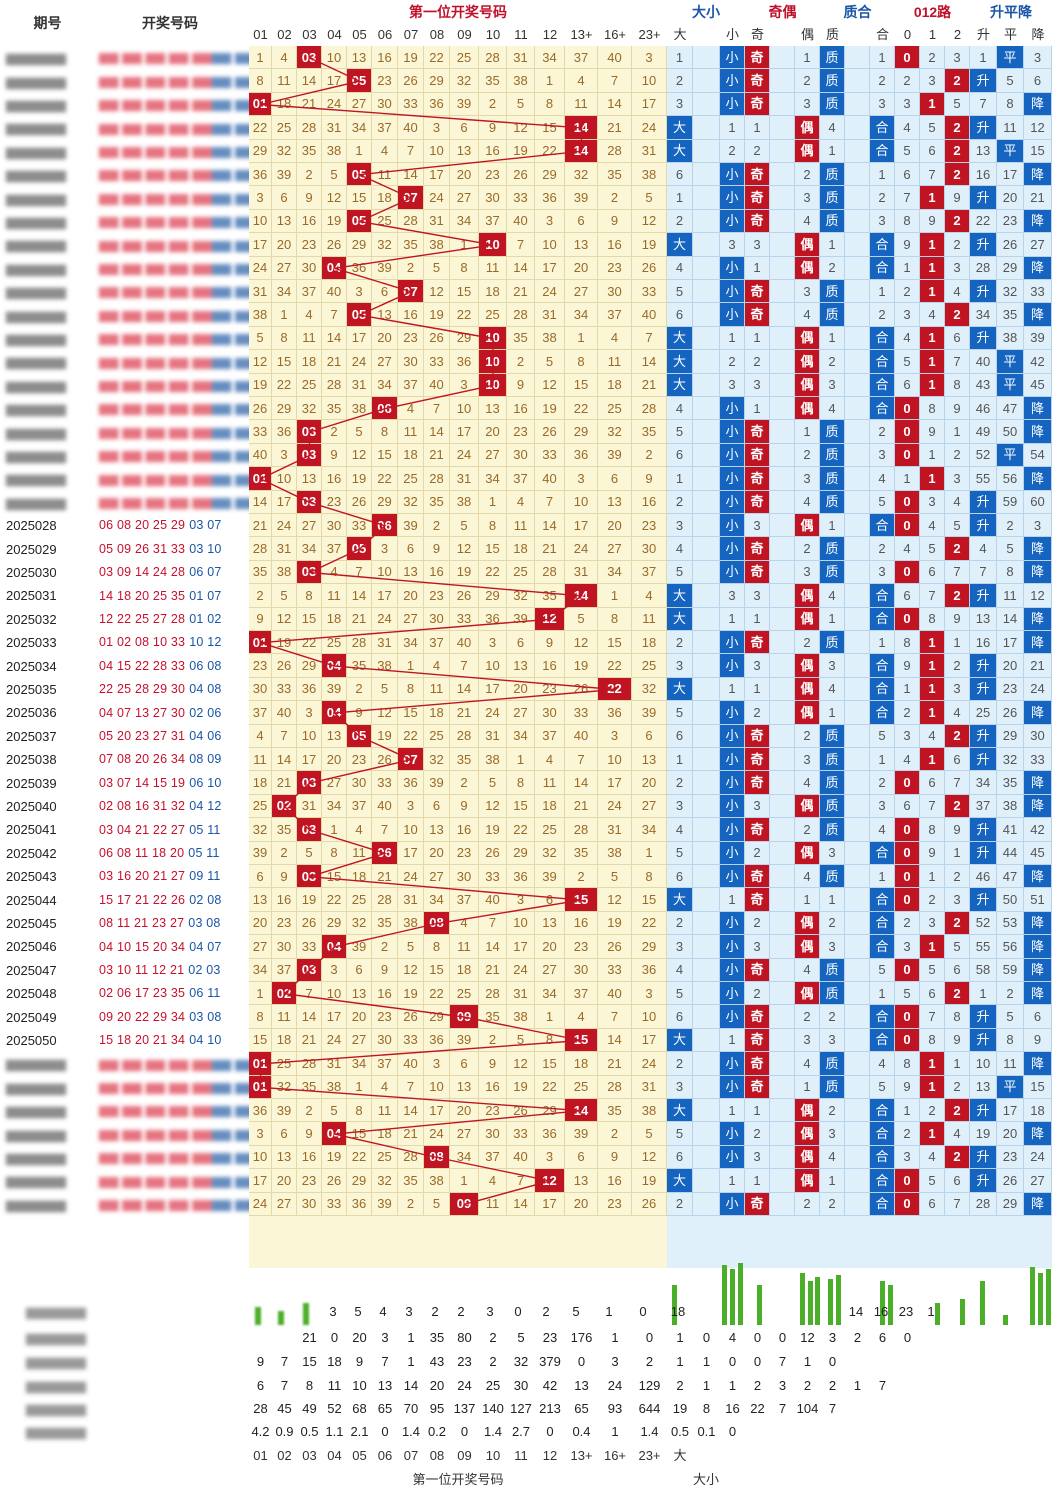 The height and width of the screenshot is (1501, 1058). Describe the element at coordinates (260, 1087) in the screenshot. I see `first-position-hit: 01` at that location.